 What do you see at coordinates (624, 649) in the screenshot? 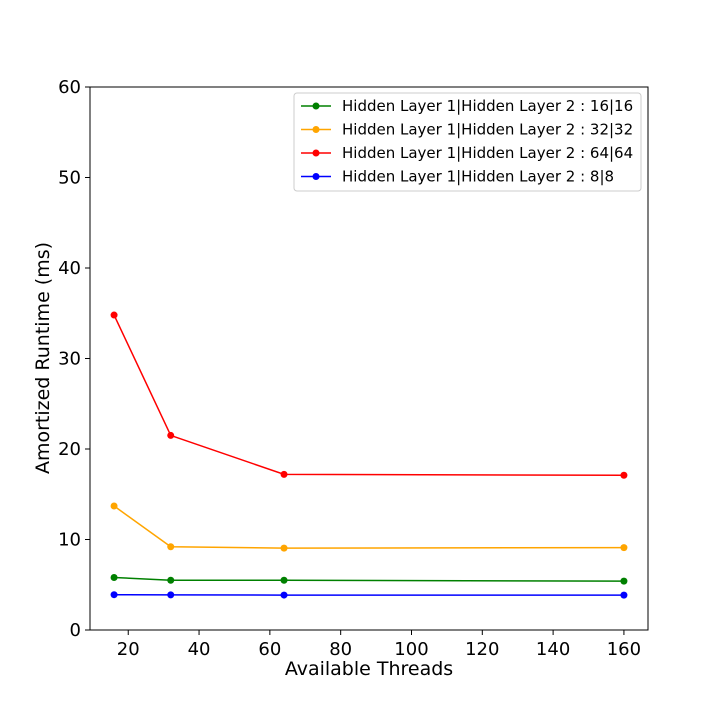
I see `x-tick-label: 160` at bounding box center [624, 649].